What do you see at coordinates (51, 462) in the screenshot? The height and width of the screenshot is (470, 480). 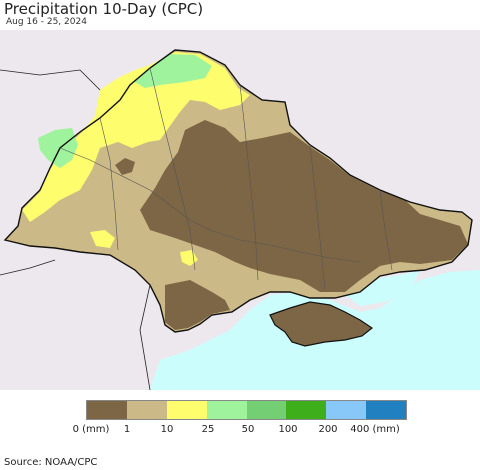 I see `source-credit: Source: NOAA/CPC` at bounding box center [51, 462].